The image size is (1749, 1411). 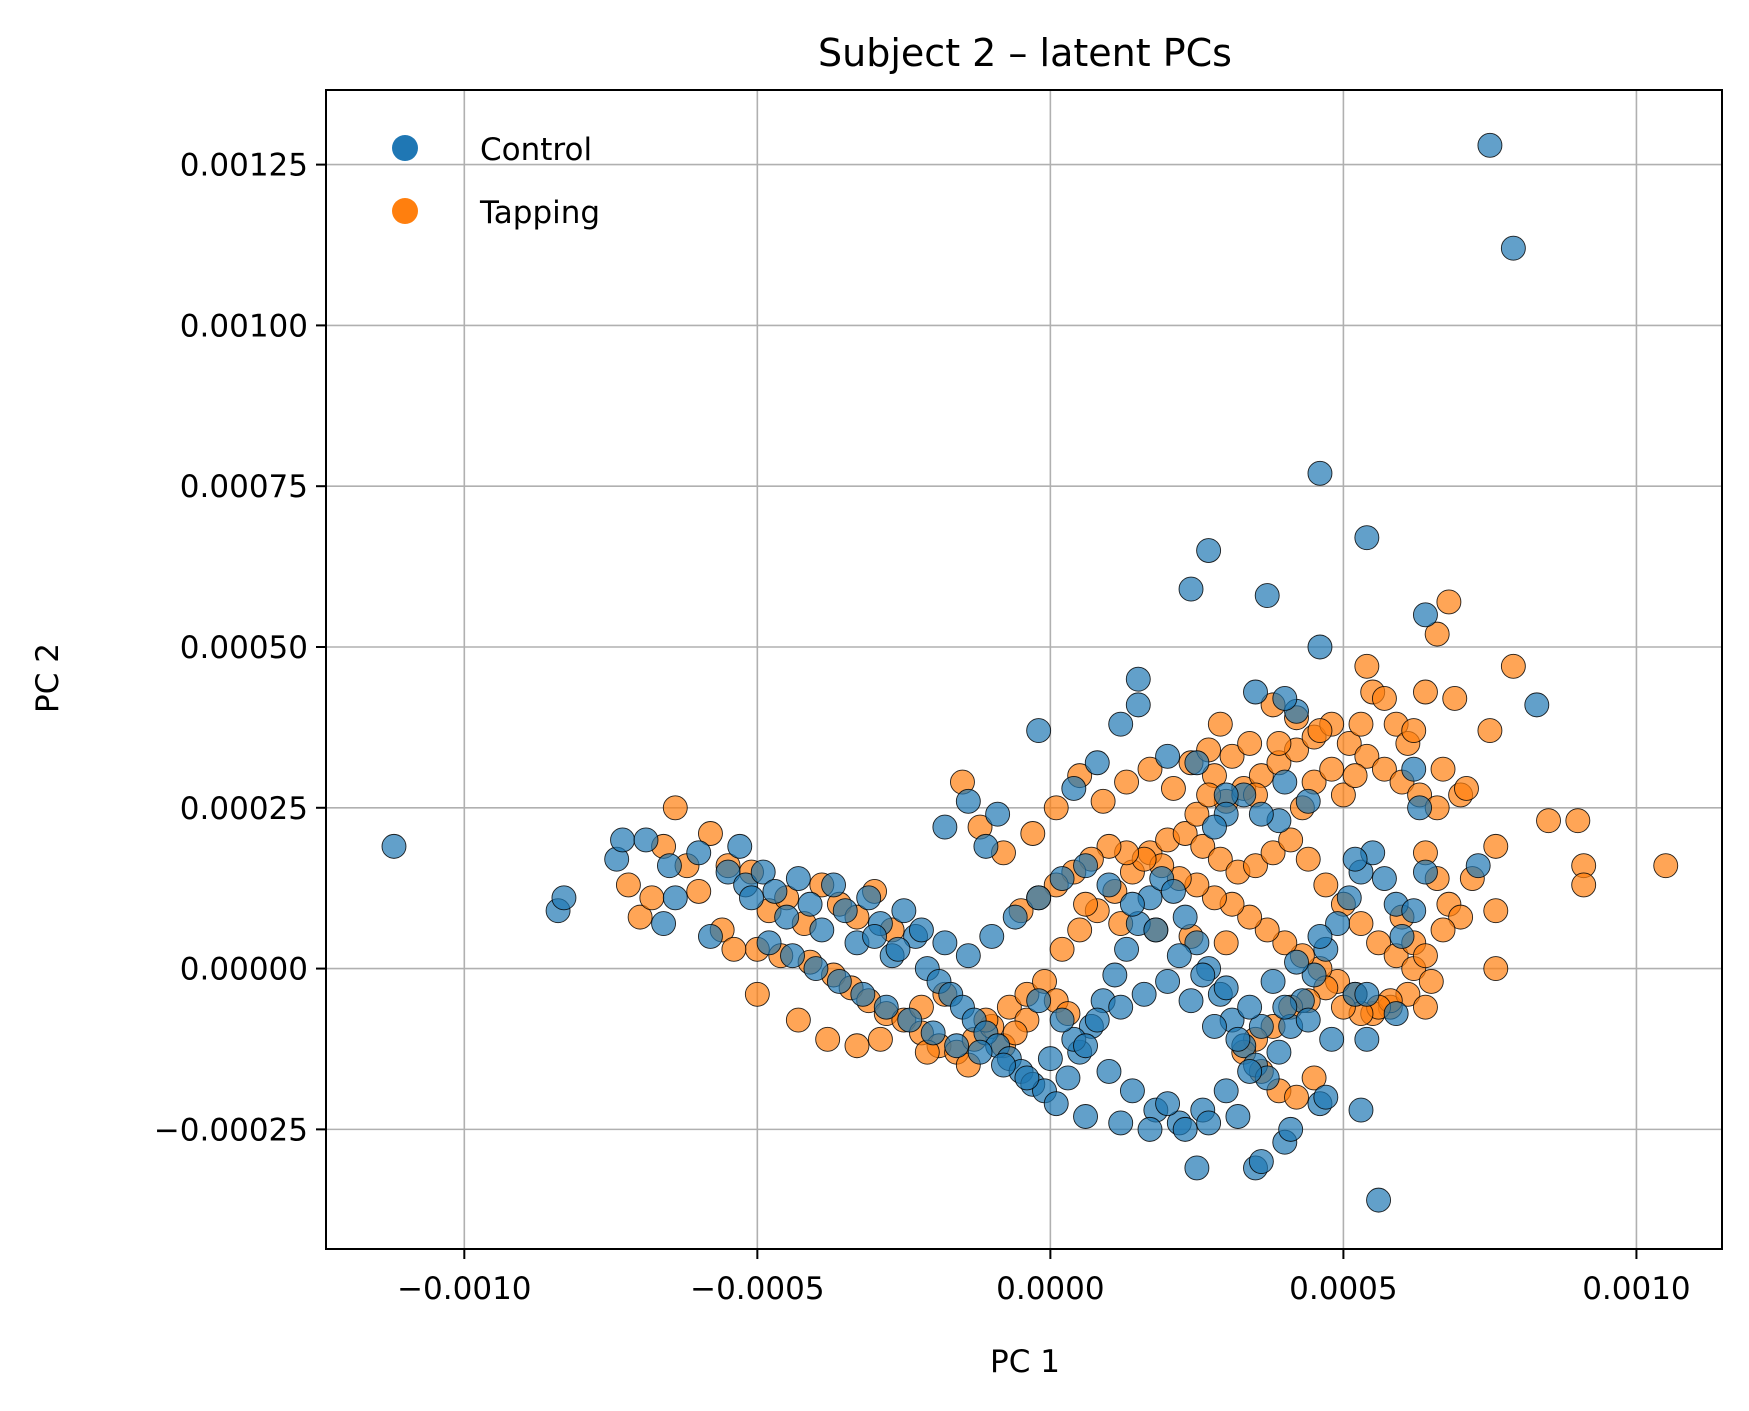 I want to click on x-tick-label: 0.0005, so click(x=1343, y=1289).